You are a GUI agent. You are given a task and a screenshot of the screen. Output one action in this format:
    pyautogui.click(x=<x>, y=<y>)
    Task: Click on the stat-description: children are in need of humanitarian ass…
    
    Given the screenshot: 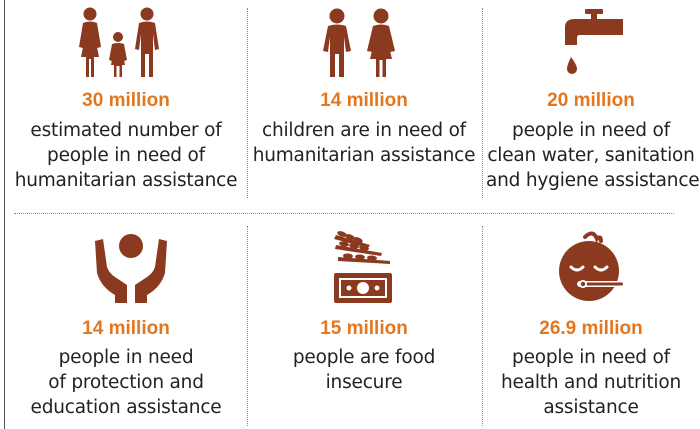 What is the action you would take?
    pyautogui.click(x=364, y=143)
    